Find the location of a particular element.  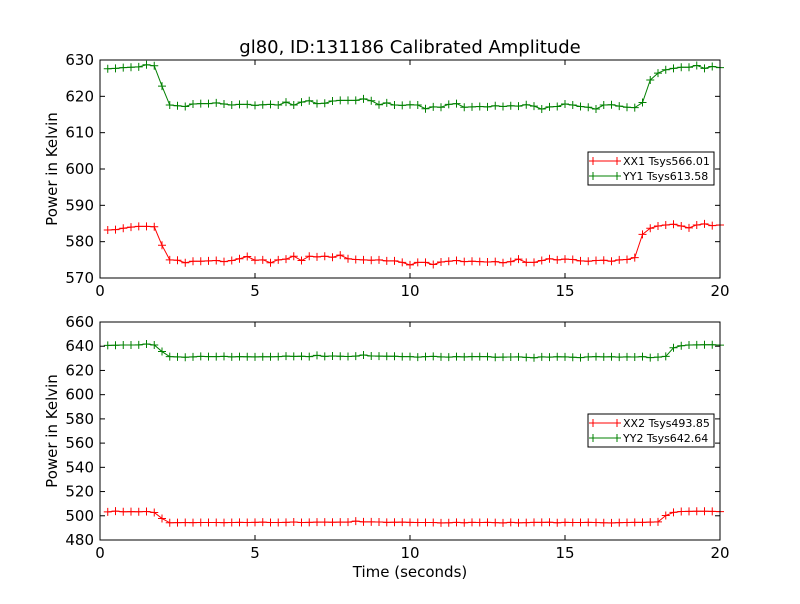

x-tick-label: 5 is located at coordinates (255, 291).